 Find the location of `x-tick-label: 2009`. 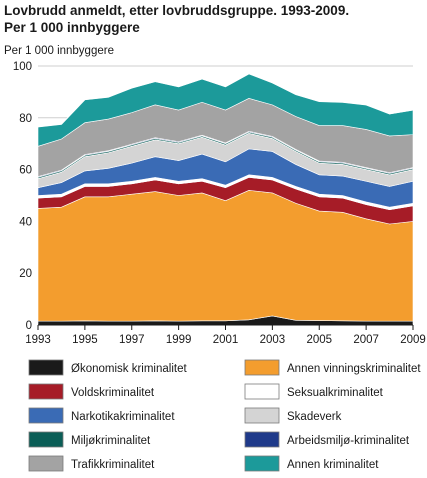

x-tick-label: 2009 is located at coordinates (413, 340).